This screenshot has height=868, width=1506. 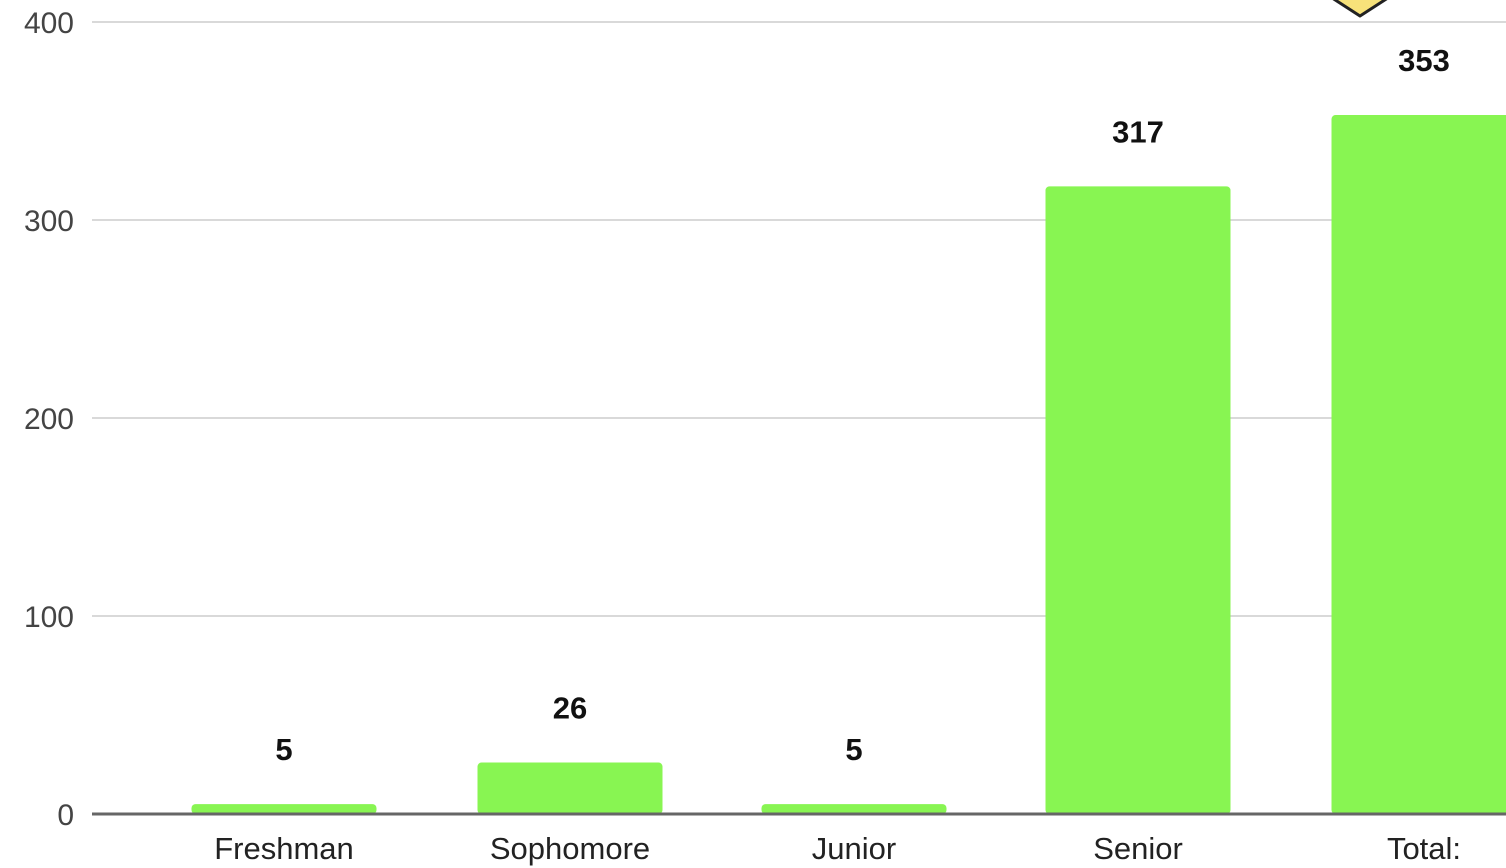 I want to click on data-label: 26, so click(x=570, y=708).